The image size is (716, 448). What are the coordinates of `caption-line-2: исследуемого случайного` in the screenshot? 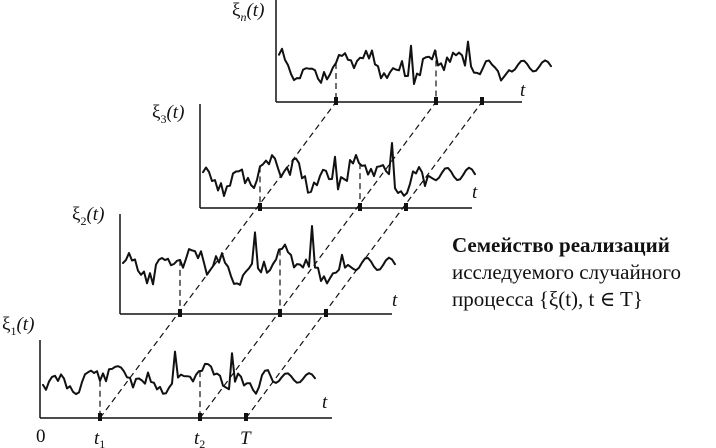 It's located at (567, 272).